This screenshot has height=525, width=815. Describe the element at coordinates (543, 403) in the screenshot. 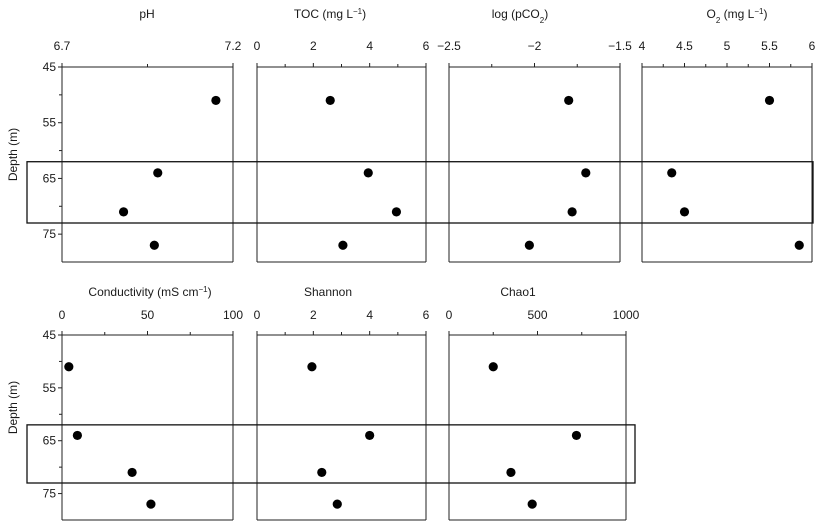

I see `panel-6: Chao1 0 500 1000` at that location.